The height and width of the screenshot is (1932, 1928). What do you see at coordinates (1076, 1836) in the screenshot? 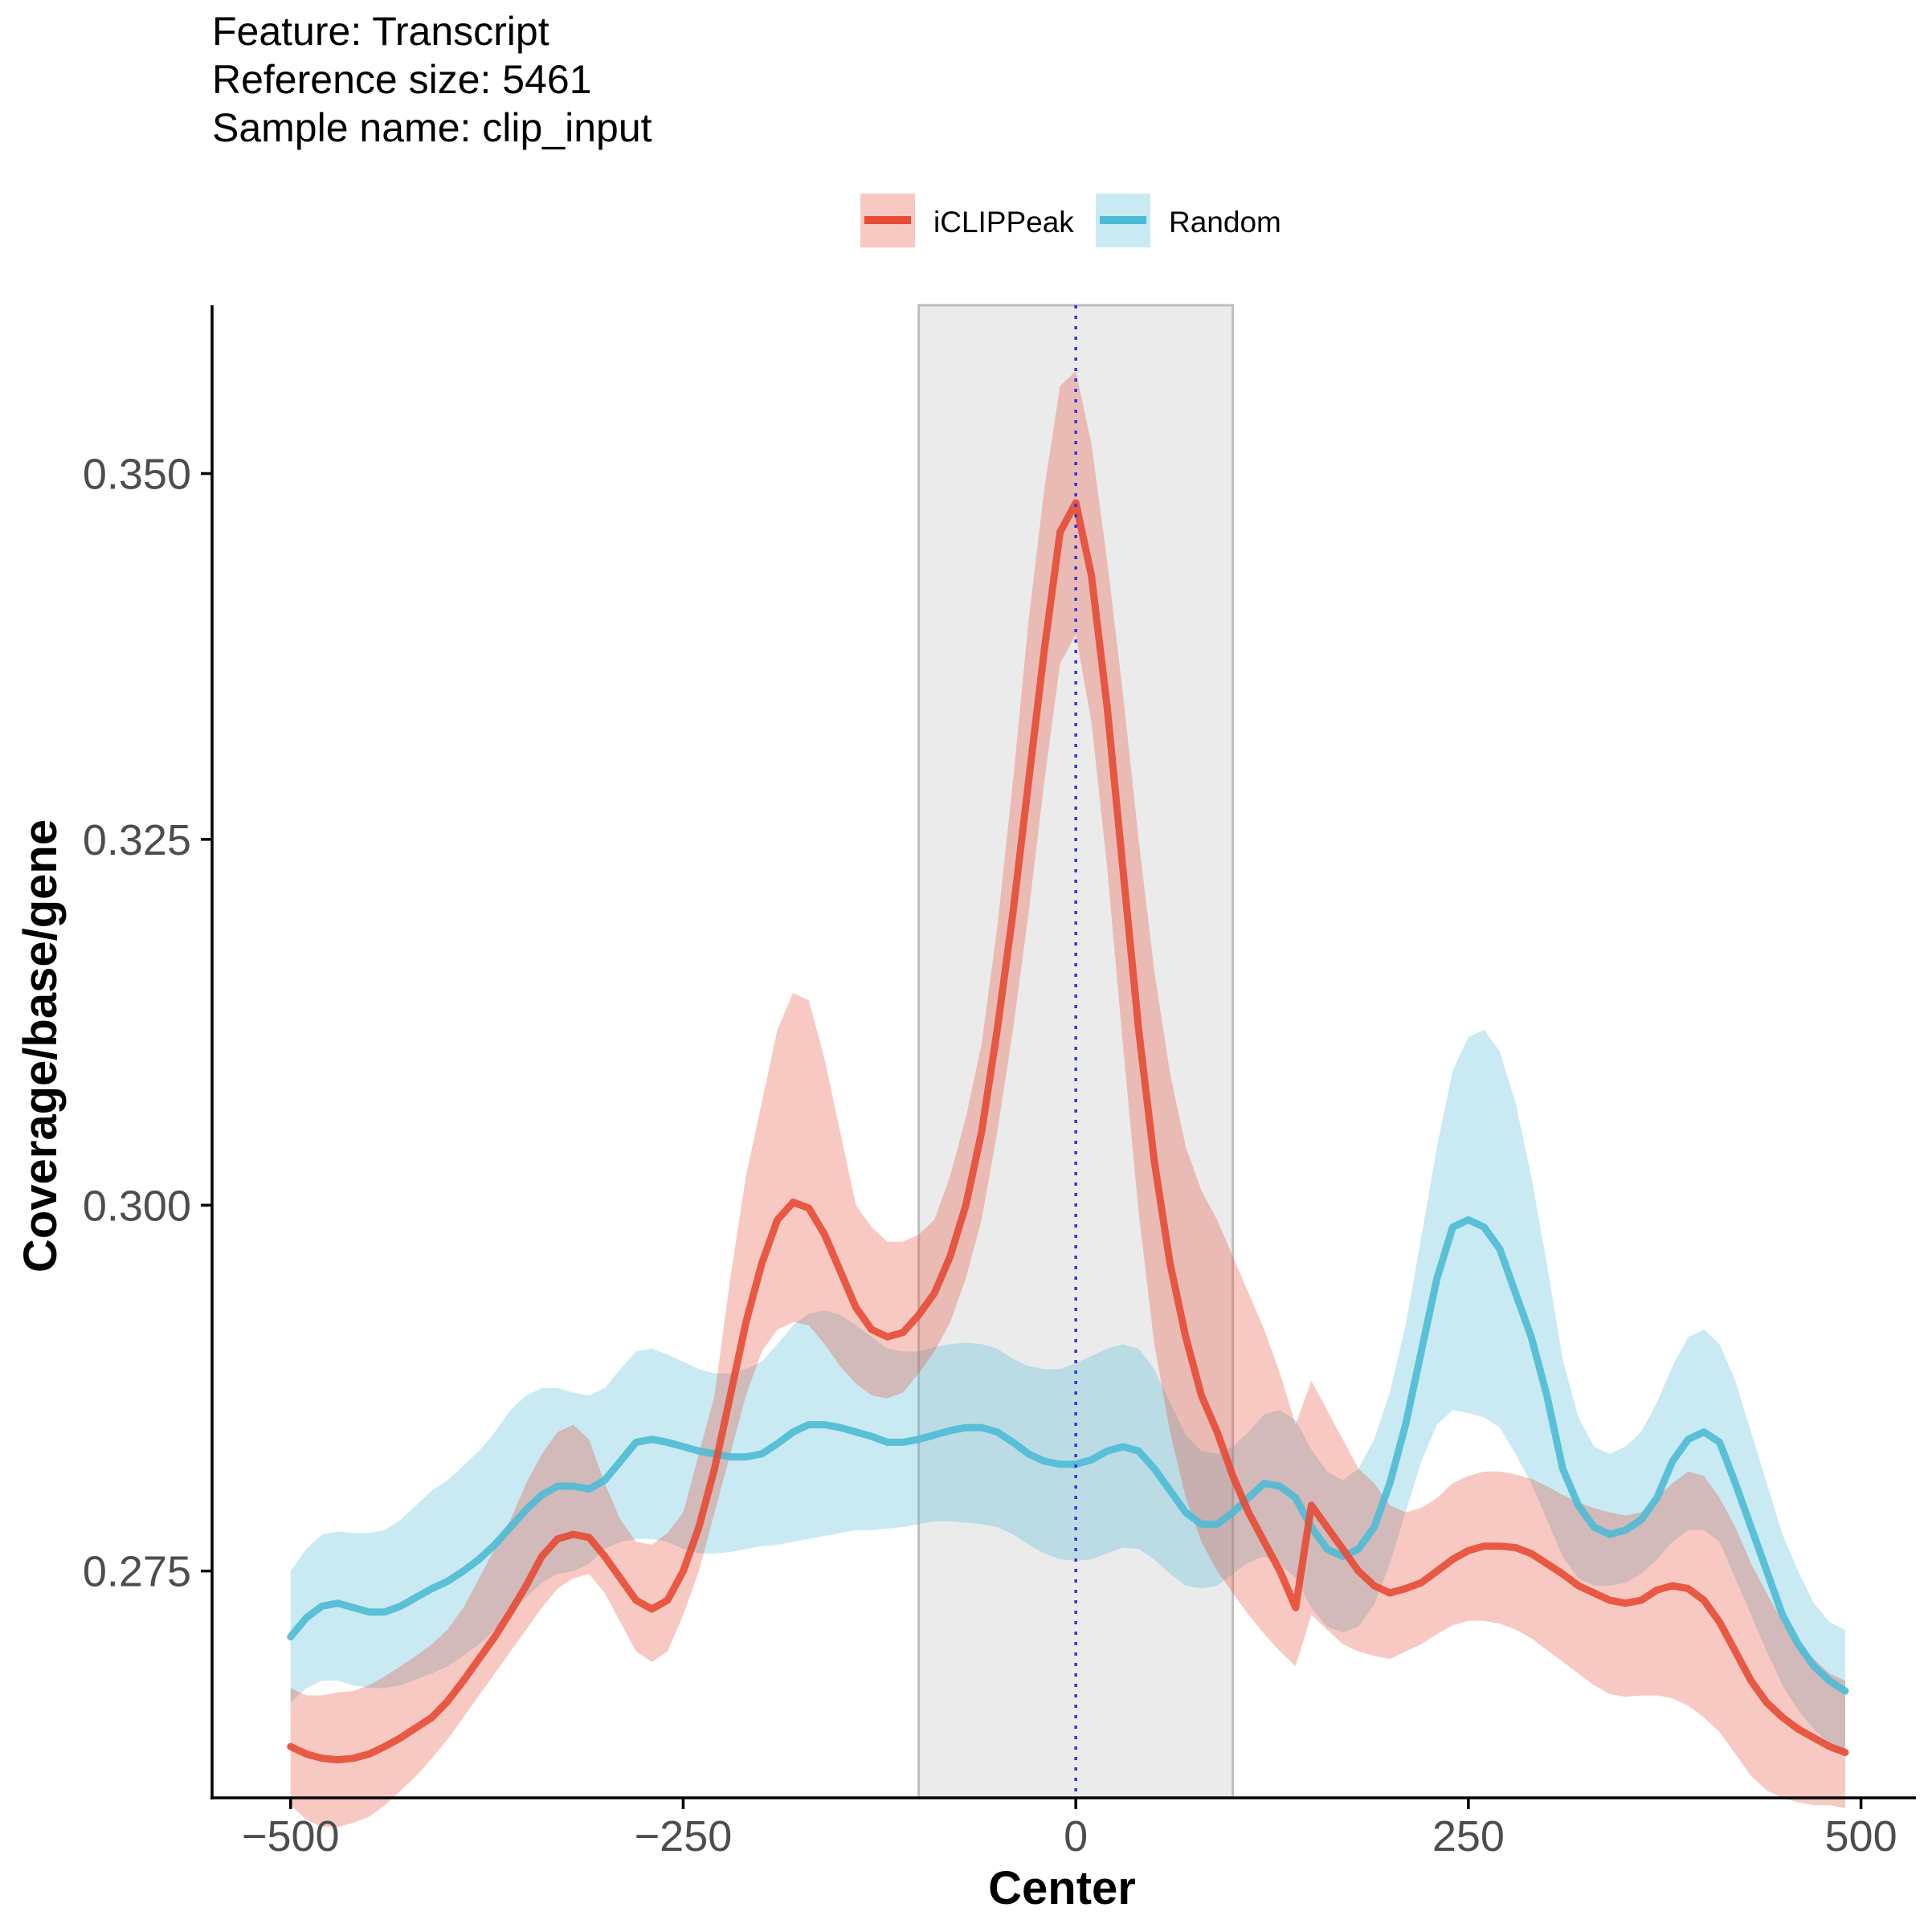
I see `x-tick-label: 0` at bounding box center [1076, 1836].